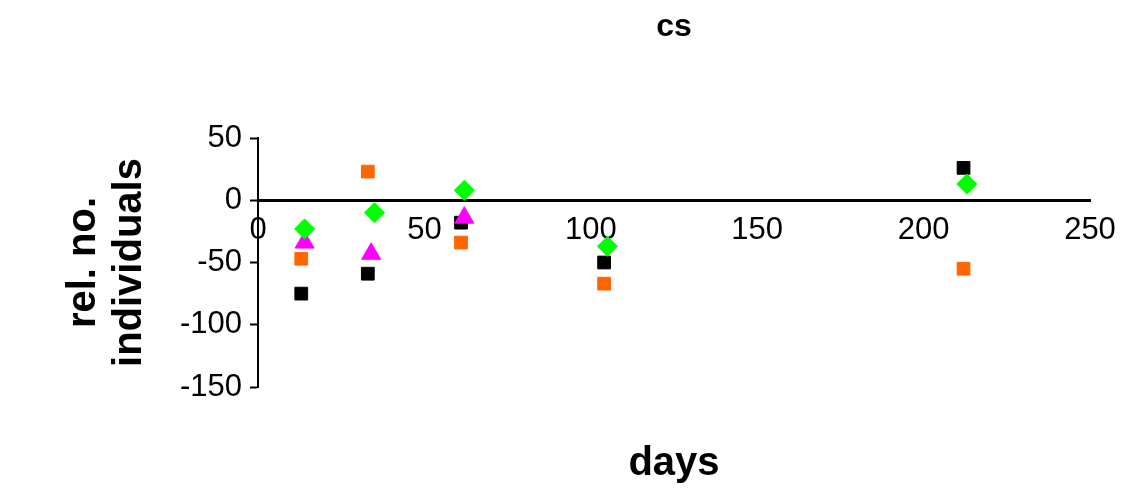 The image size is (1123, 491). Describe the element at coordinates (1090, 229) in the screenshot. I see `x-tick-label: 250` at that location.